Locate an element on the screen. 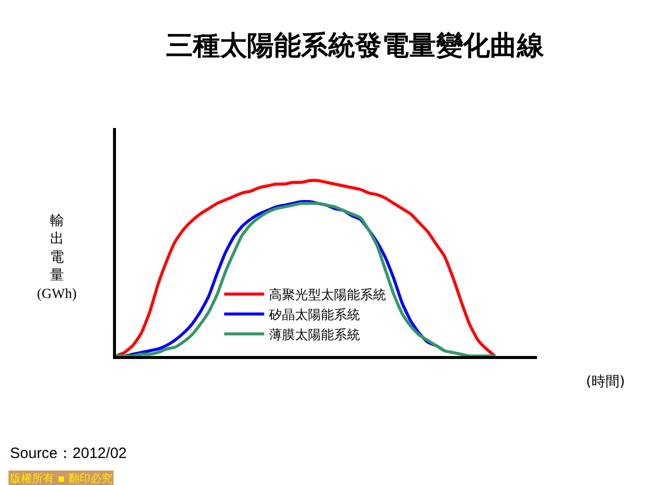 The image size is (650, 485). legend-label: 矽晶太陽能系統 is located at coordinates (314, 316).